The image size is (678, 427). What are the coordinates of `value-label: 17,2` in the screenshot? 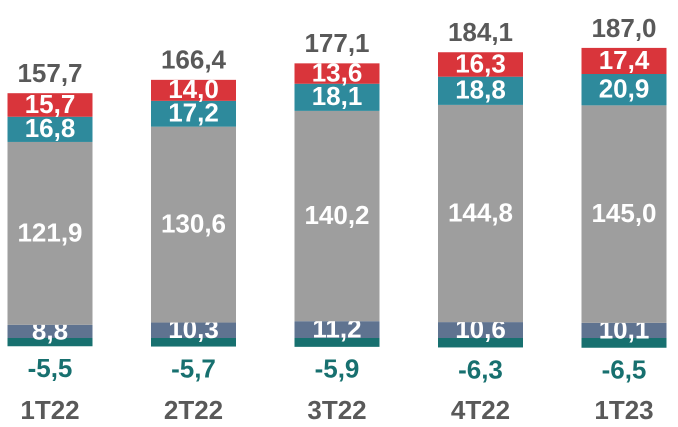 It's located at (193, 113).